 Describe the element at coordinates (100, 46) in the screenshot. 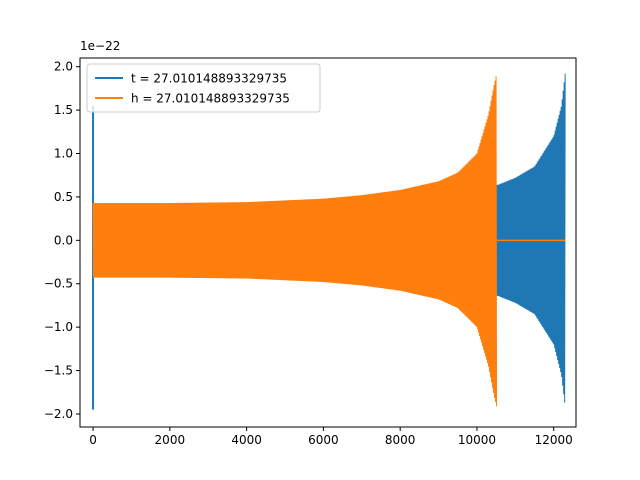

I see `y-offset-label: 1e−22` at that location.